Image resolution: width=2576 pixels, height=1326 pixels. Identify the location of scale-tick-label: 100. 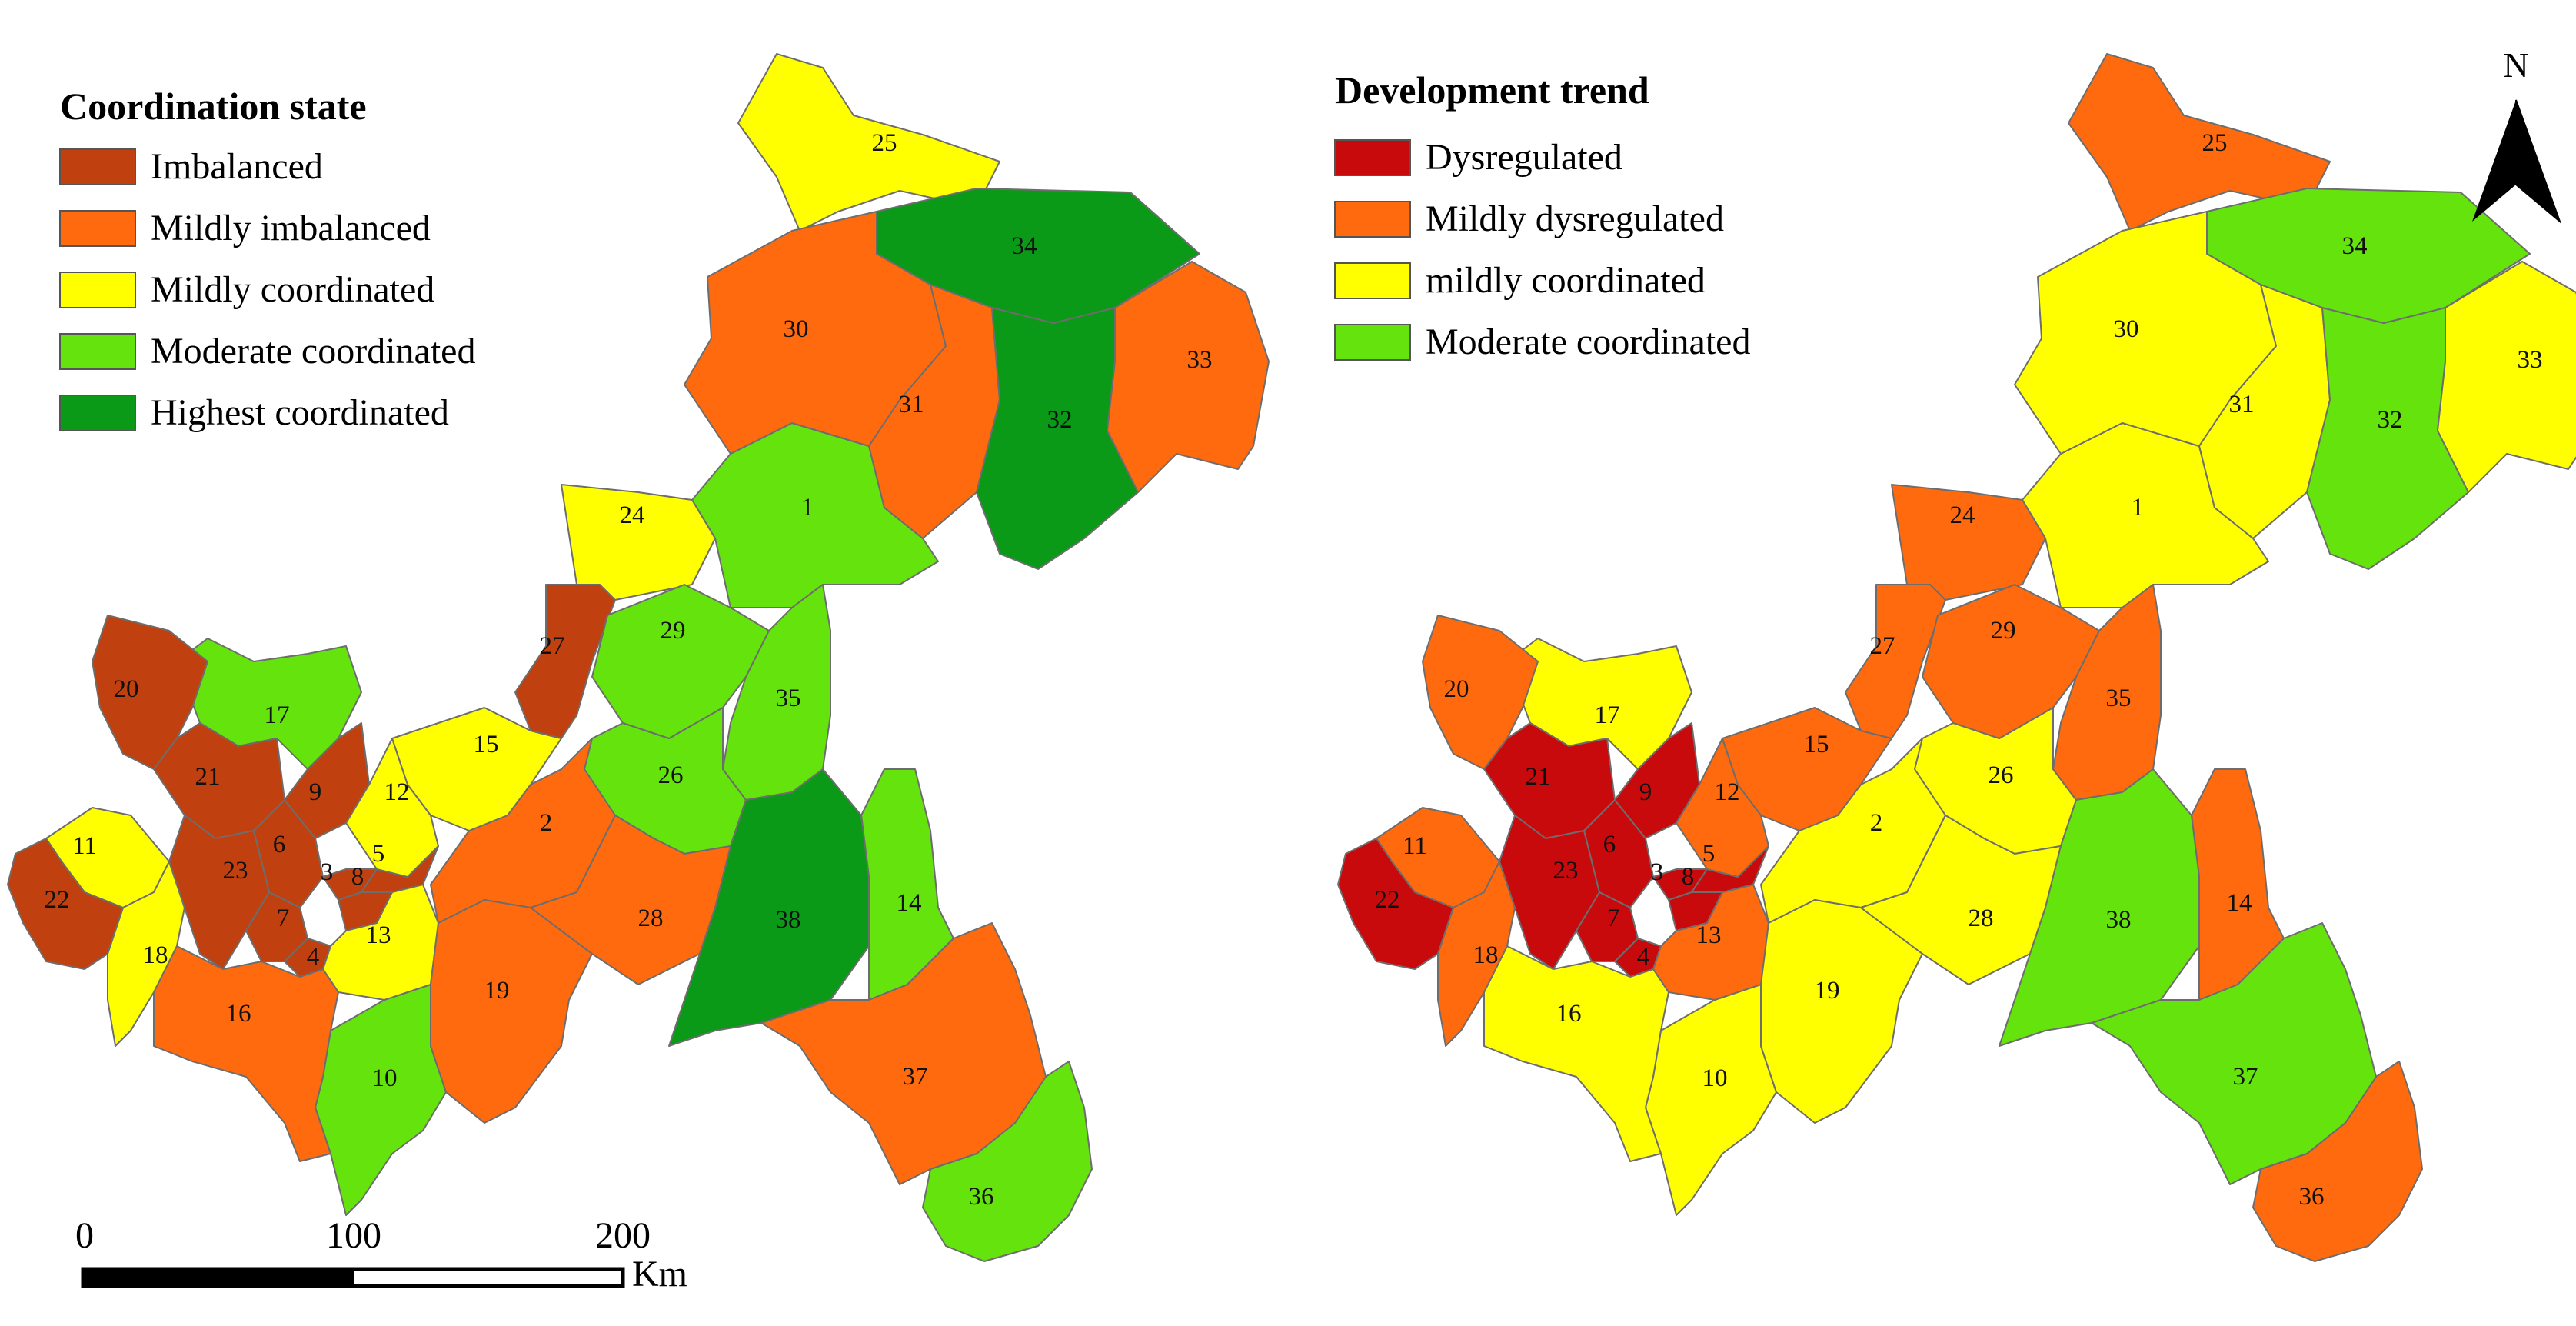
(353, 1235).